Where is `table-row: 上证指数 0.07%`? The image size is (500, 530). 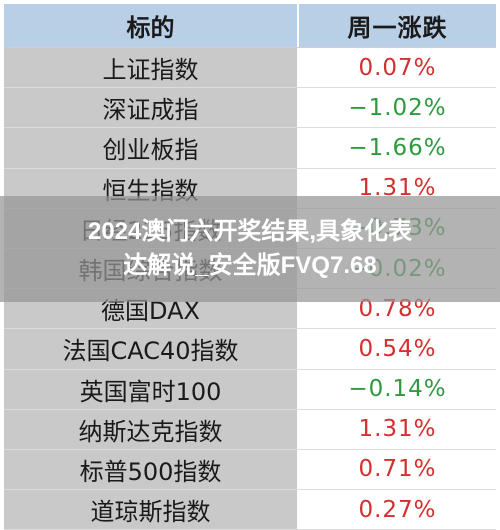 table-row: 上证指数 0.07% is located at coordinates (250, 68).